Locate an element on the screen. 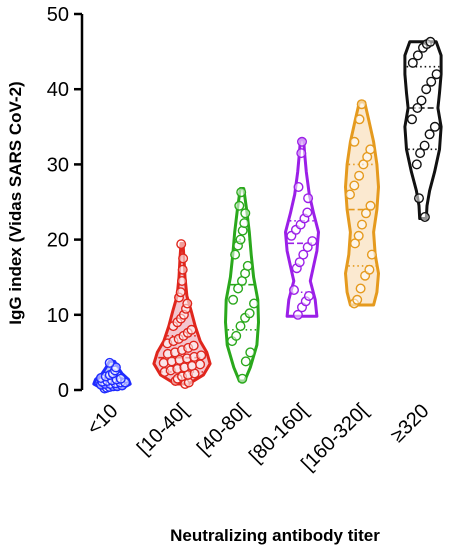  y-tick-label: 40 is located at coordinates (58, 90).